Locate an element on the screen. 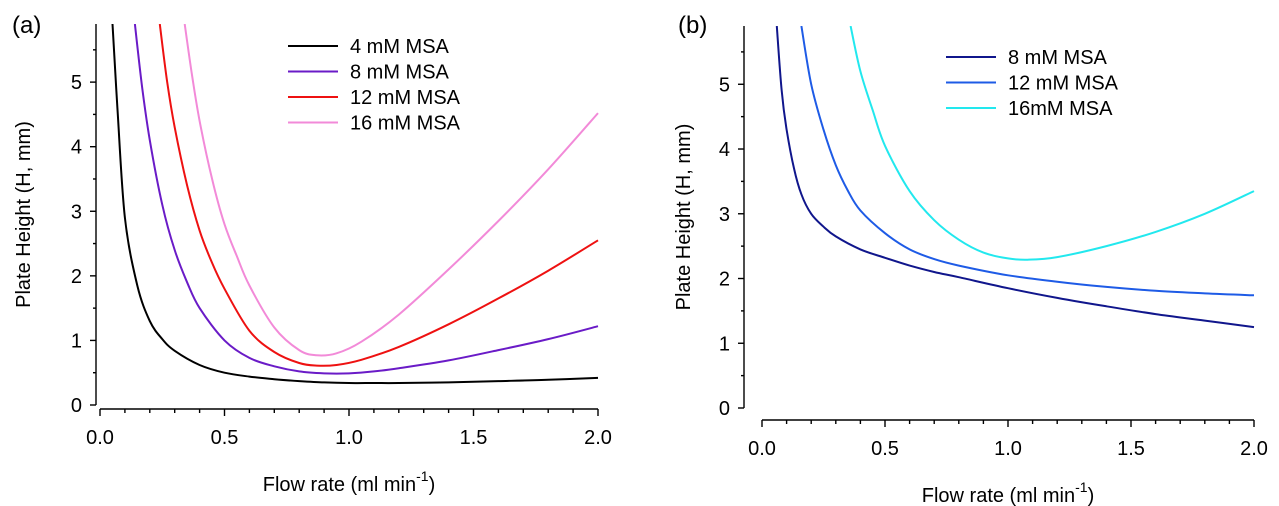  legend-label: 4 mM MSA is located at coordinates (400, 47).